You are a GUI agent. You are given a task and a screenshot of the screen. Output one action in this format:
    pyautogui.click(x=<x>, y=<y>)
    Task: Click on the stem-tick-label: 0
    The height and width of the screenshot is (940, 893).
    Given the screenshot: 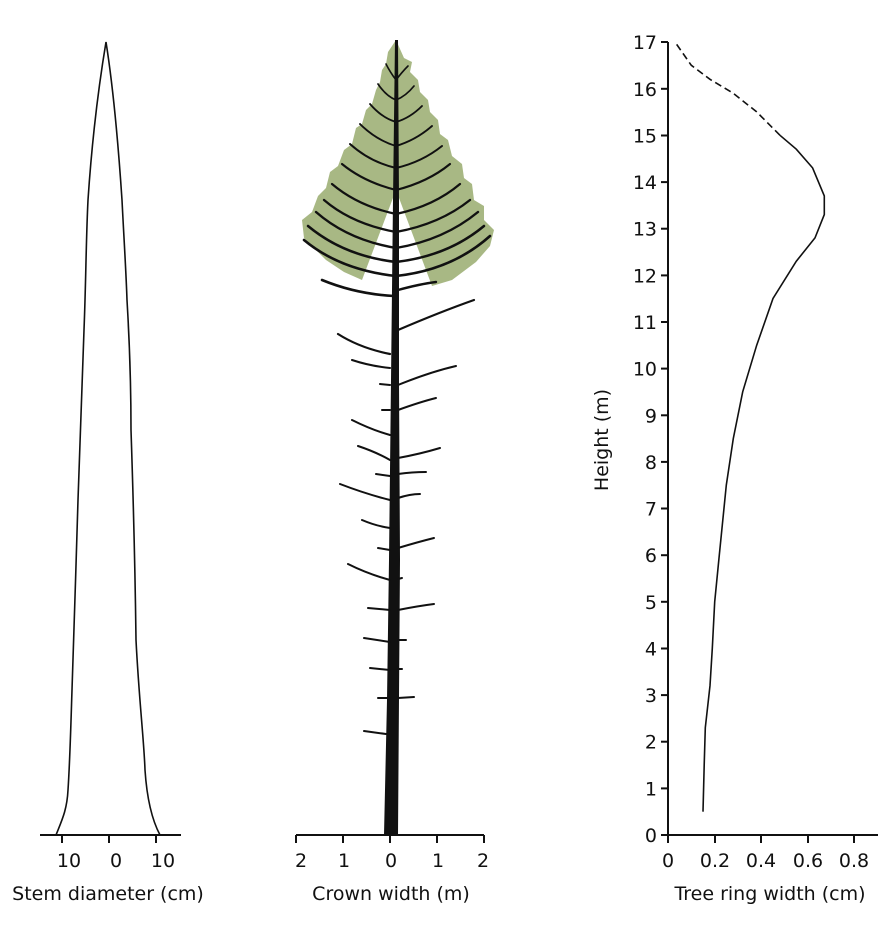 What is the action you would take?
    pyautogui.click(x=116, y=861)
    